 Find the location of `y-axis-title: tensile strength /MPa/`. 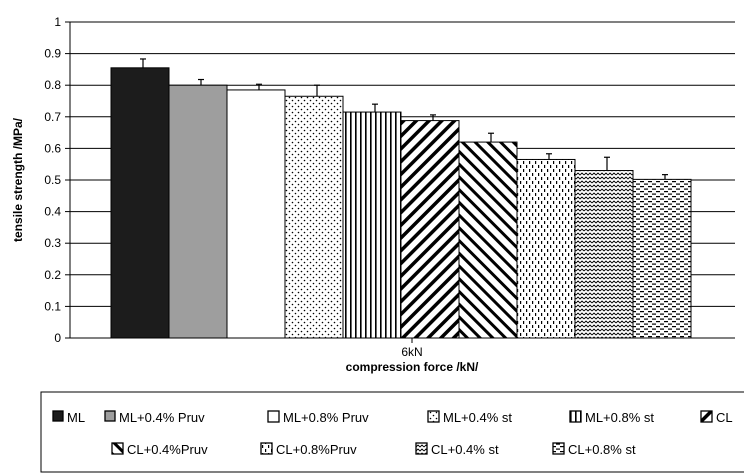

y-axis-title: tensile strength /MPa/ is located at coordinates (18, 179).